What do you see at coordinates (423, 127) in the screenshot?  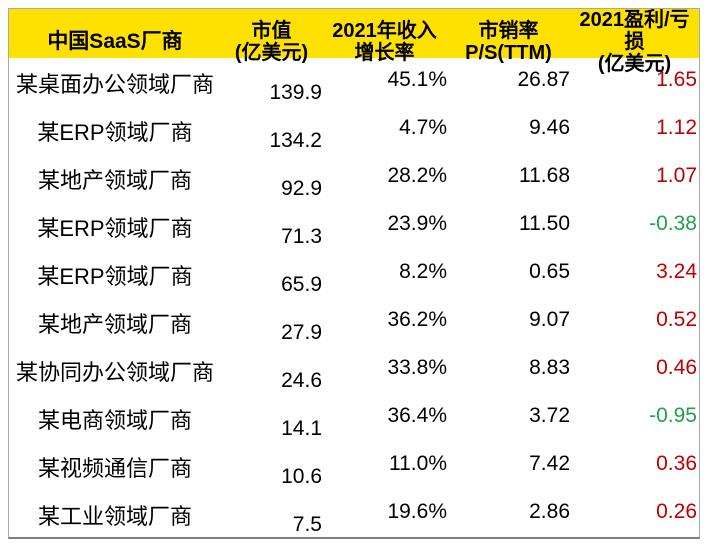 I see `growth-cell: 4.7%` at bounding box center [423, 127].